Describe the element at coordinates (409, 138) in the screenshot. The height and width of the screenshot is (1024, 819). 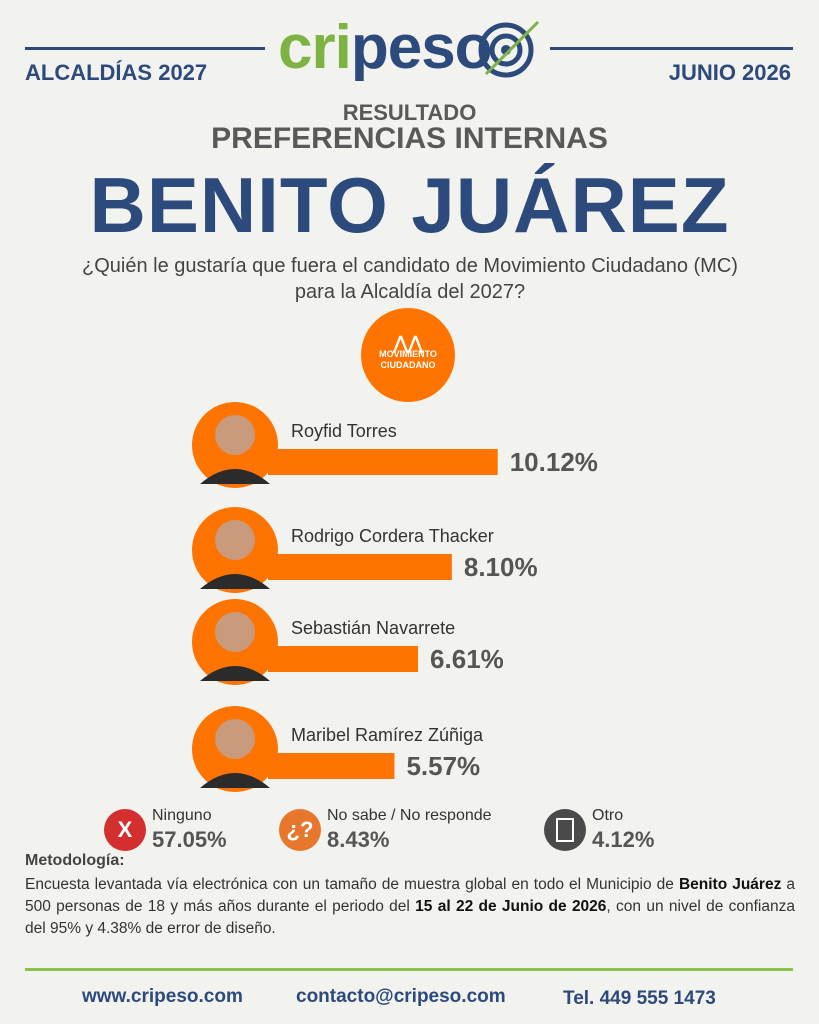
I see `subtitle: PREFERENCIAS INTERNAS` at that location.